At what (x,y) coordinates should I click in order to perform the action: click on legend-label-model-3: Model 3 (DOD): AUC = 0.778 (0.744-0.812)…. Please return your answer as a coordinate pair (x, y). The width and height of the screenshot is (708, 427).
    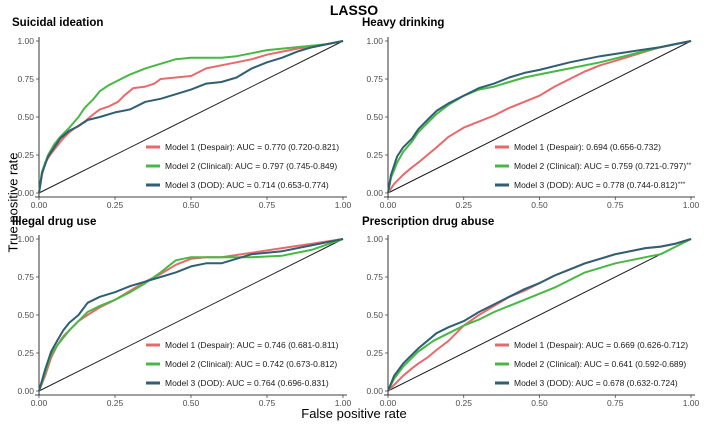
    Looking at the image, I should click on (600, 185).